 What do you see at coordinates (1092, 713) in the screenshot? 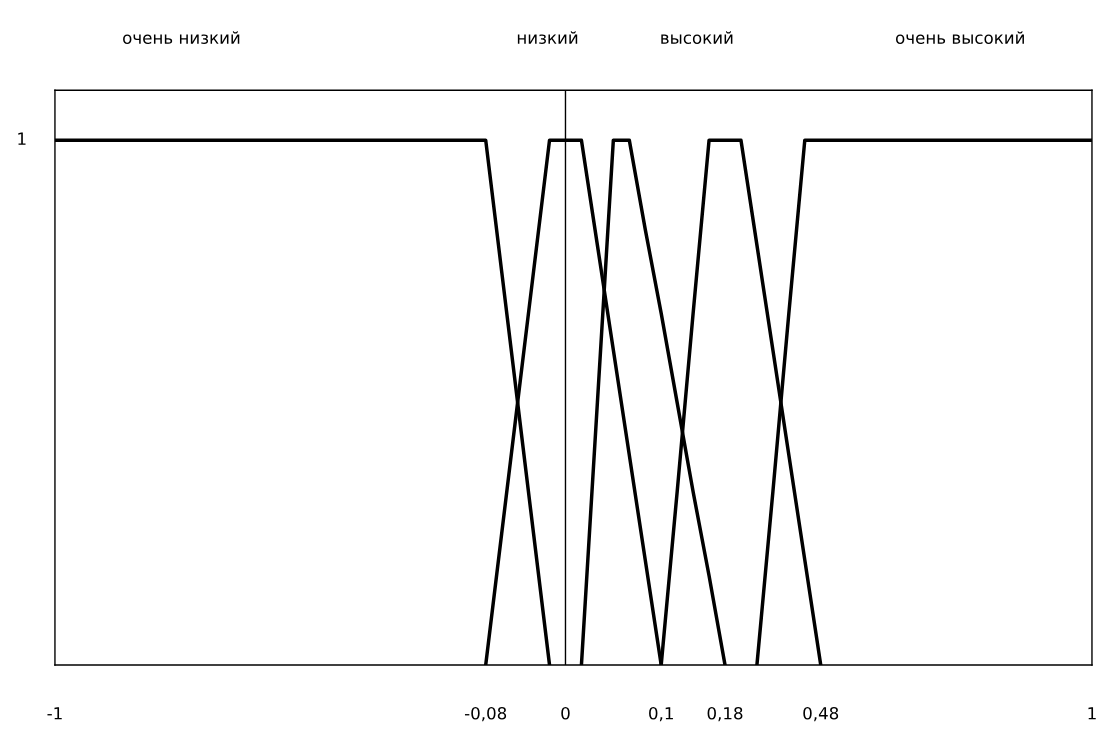
I see `x-tick-label: 1` at bounding box center [1092, 713].